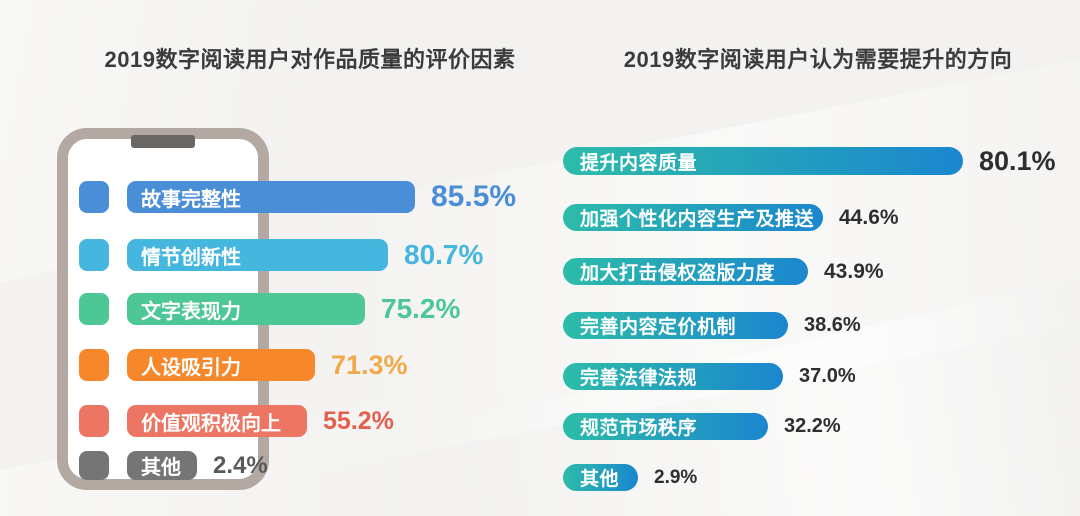 Image resolution: width=1080 pixels, height=516 pixels. Describe the element at coordinates (697, 219) in the screenshot. I see `bar-label: 加强个性化内容生产及推送` at that location.